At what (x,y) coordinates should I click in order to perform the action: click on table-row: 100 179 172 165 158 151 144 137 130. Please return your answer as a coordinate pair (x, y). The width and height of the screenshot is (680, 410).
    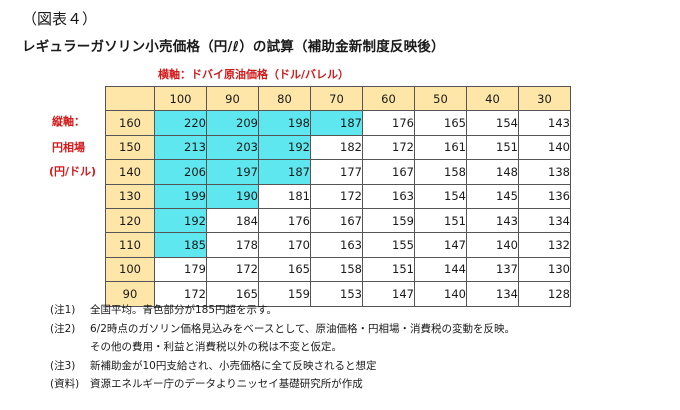
    Looking at the image, I should click on (338, 269).